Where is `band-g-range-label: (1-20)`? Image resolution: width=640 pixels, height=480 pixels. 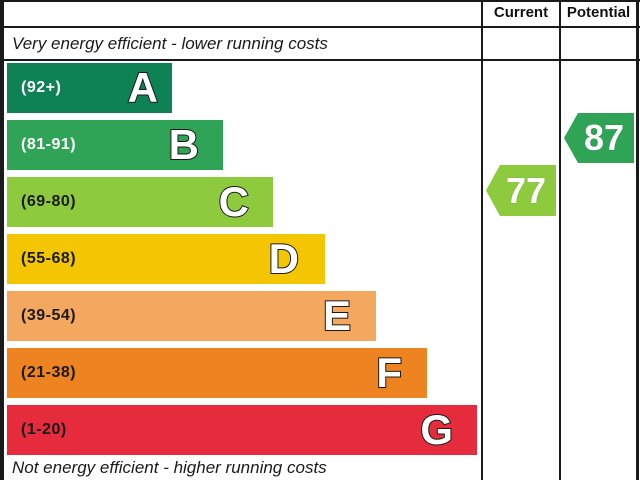 band-g-range-label: (1-20) is located at coordinates (44, 429).